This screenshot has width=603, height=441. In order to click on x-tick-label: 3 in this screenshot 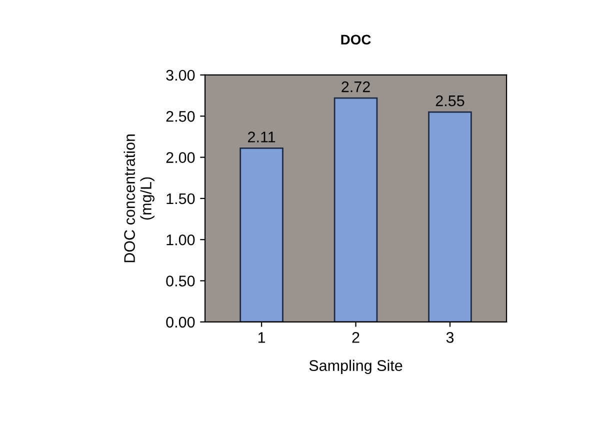, I will do `click(450, 337)`.